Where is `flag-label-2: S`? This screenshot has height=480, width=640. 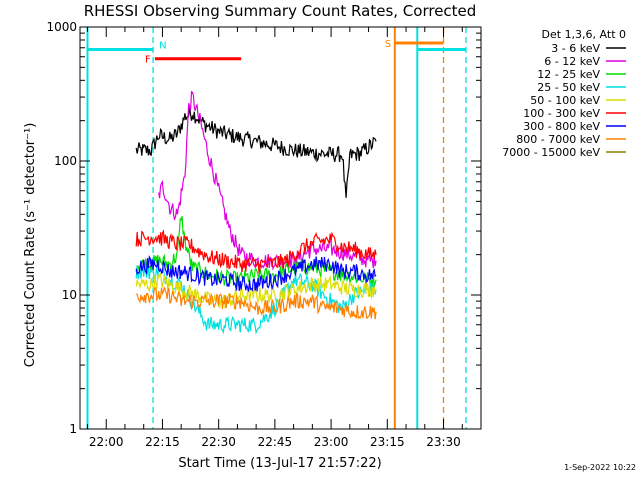 flag-label-2: S is located at coordinates (388, 44).